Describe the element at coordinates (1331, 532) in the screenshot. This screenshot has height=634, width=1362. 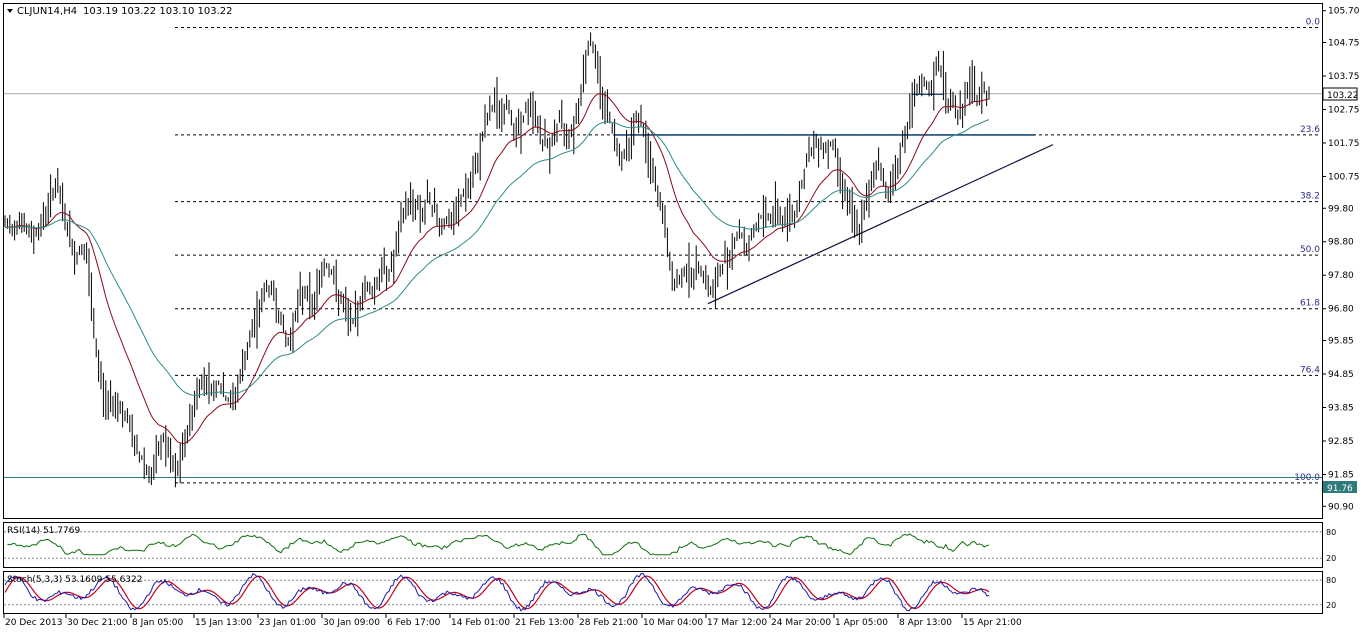
I see `rsi-level-label: 80` at that location.